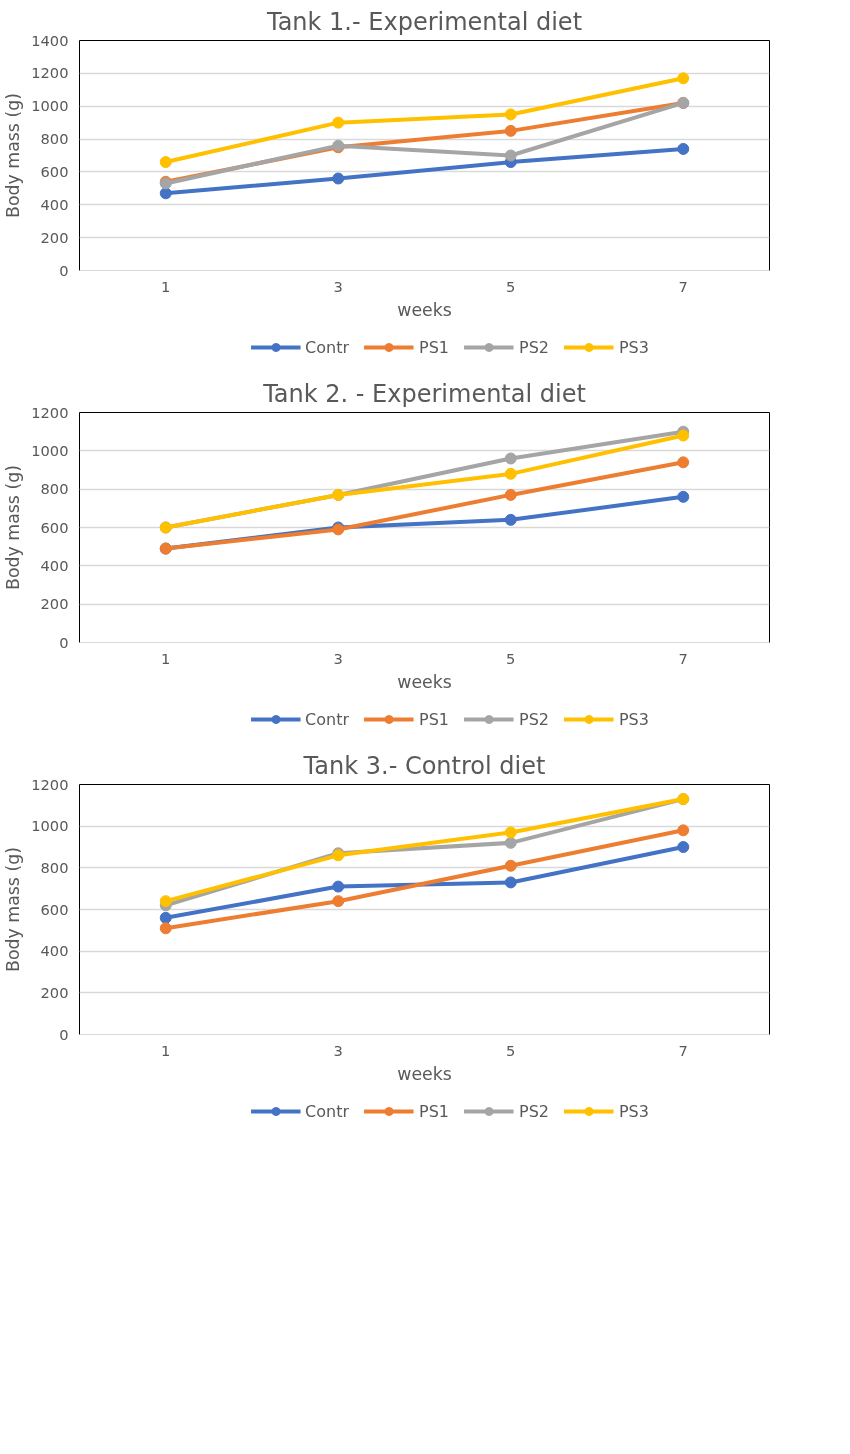 Image resolution: width=850 pixels, height=1454 pixels. I want to click on chart-title: Tank 3.- Control diet, so click(424, 765).